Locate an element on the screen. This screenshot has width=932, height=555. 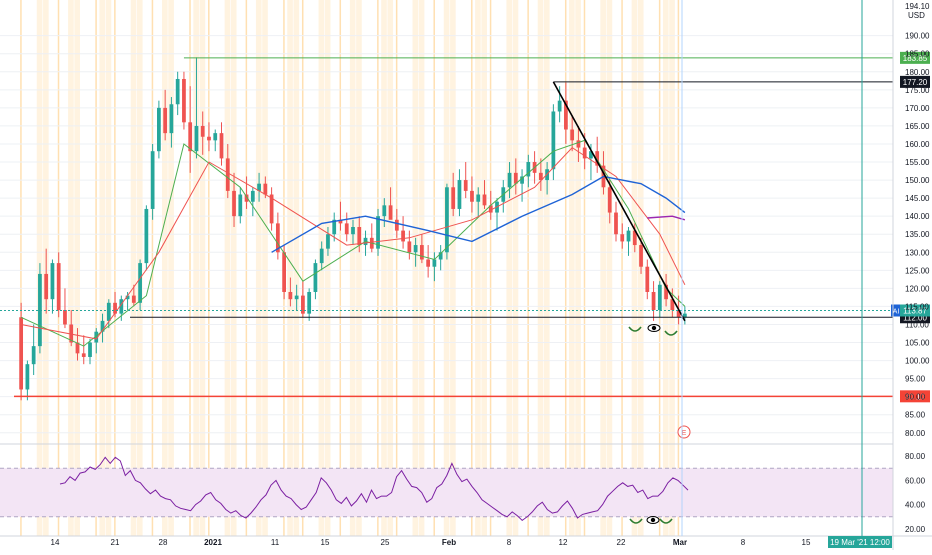
earnings-marker is located at coordinates (684, 432).